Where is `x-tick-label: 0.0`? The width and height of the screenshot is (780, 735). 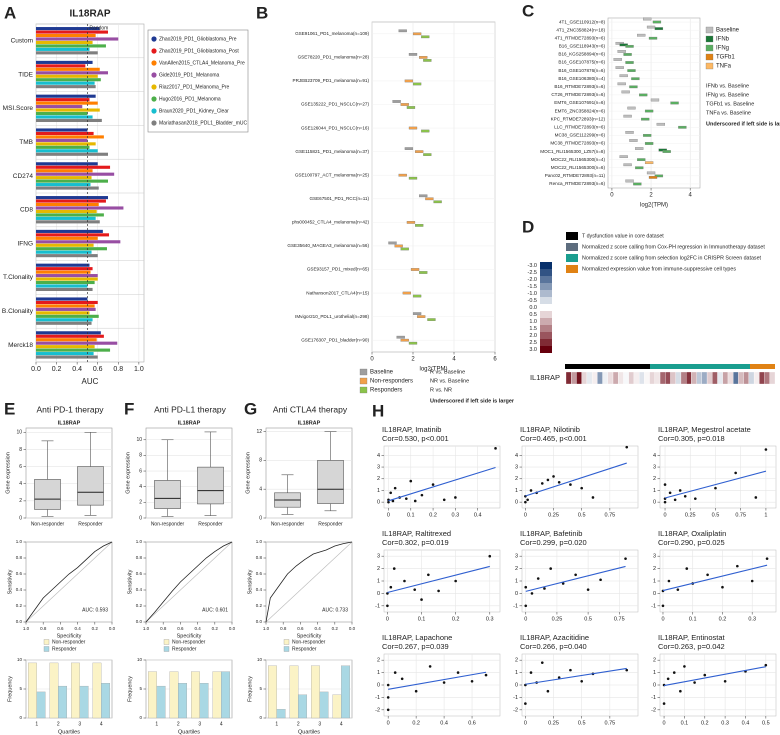 x-tick-label: 0.0 is located at coordinates (112, 628).